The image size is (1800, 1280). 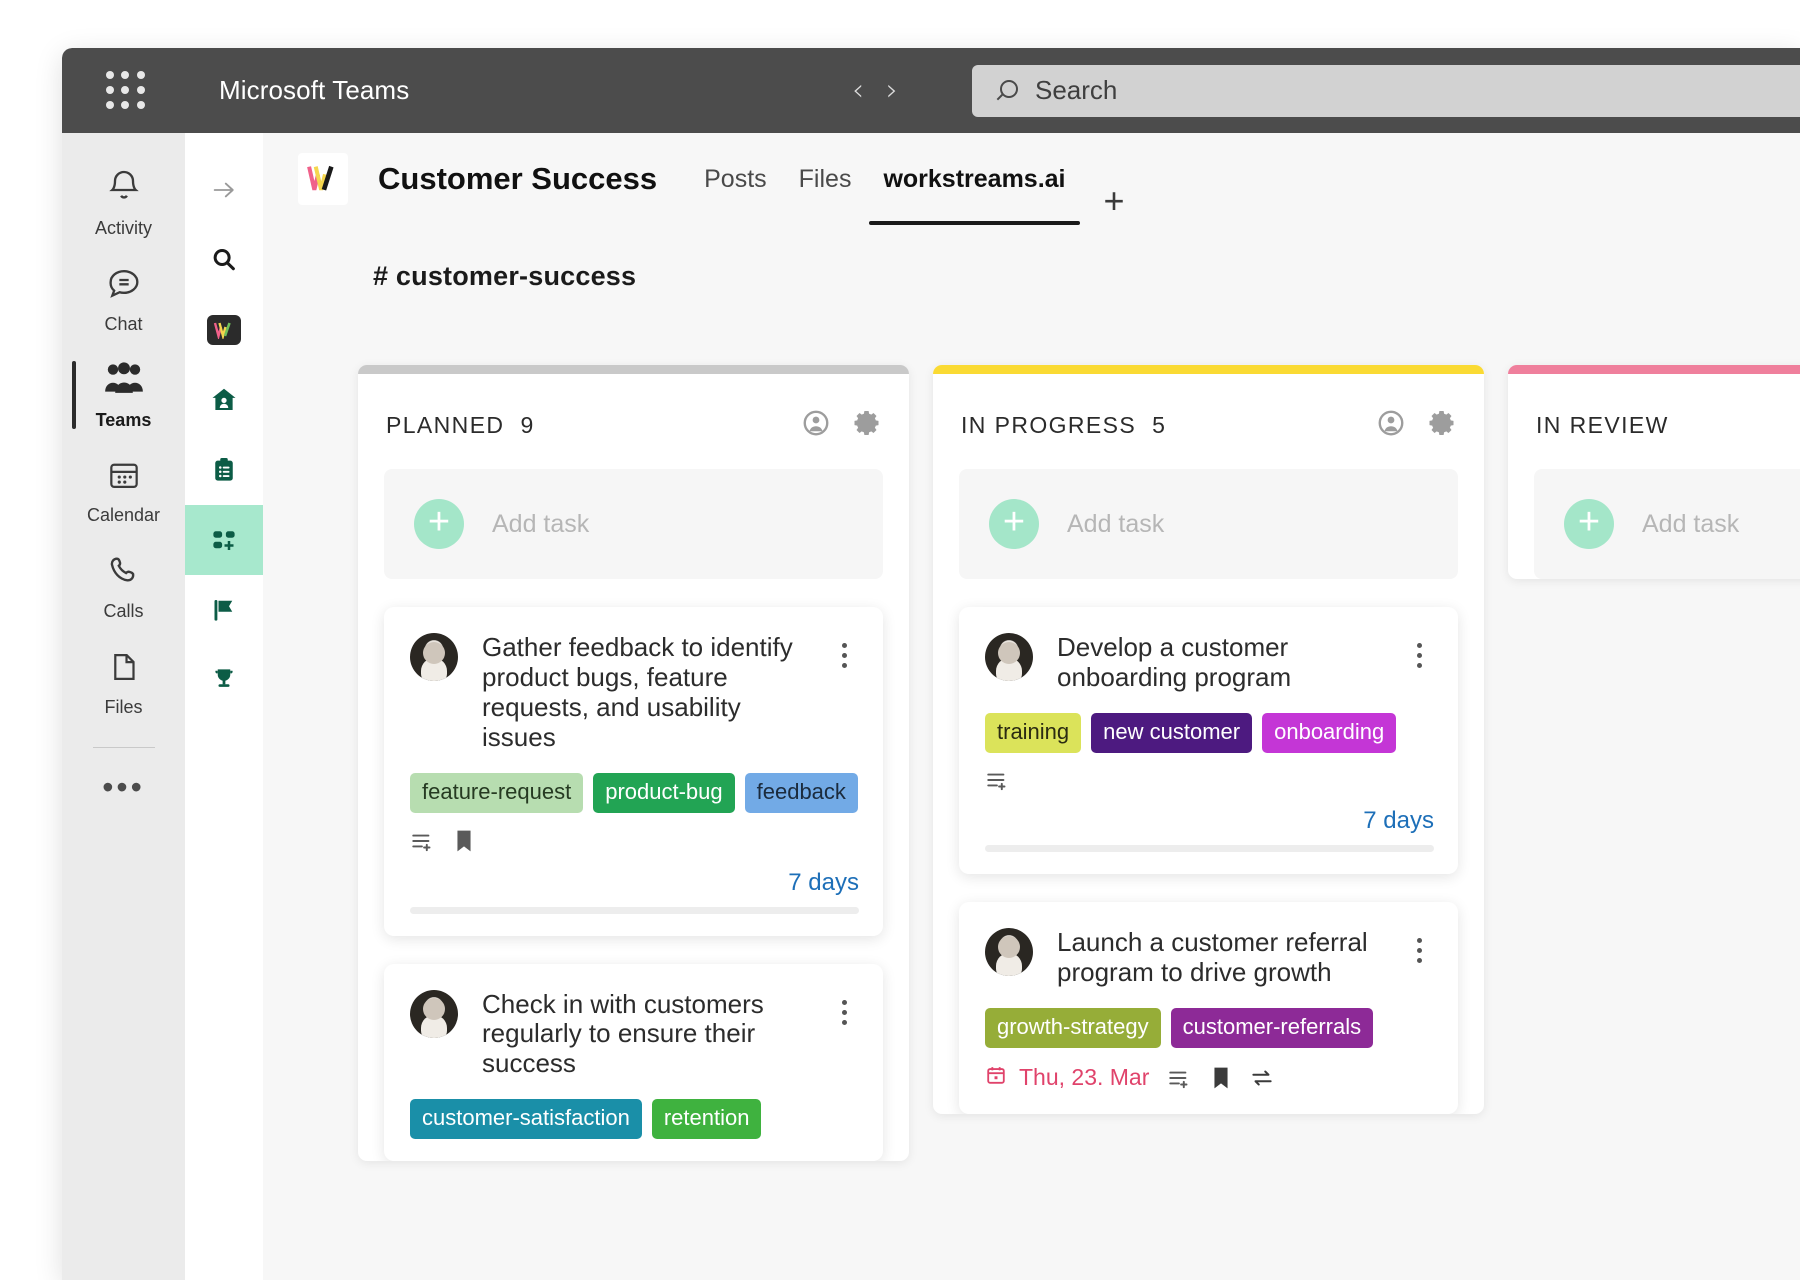 What do you see at coordinates (123, 395) in the screenshot?
I see `sidebar-item-teams: Teams` at bounding box center [123, 395].